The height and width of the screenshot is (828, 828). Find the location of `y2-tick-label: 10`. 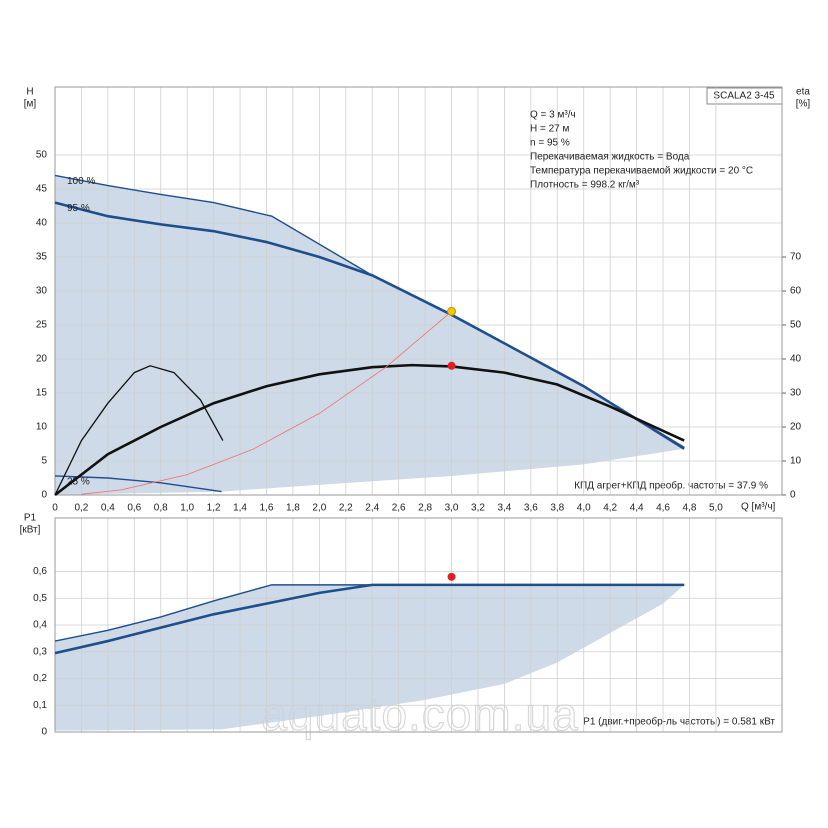

y2-tick-label: 10 is located at coordinates (796, 461).